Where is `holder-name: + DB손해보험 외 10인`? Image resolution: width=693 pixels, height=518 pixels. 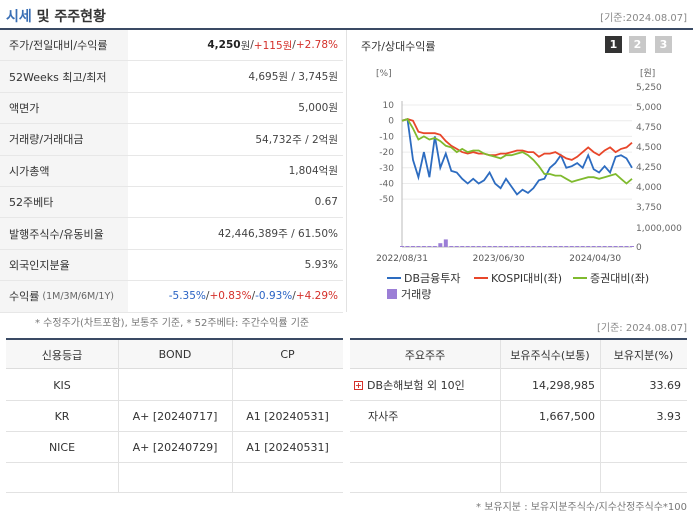 holder-name: + DB손해보험 외 10인 is located at coordinates (427, 385).